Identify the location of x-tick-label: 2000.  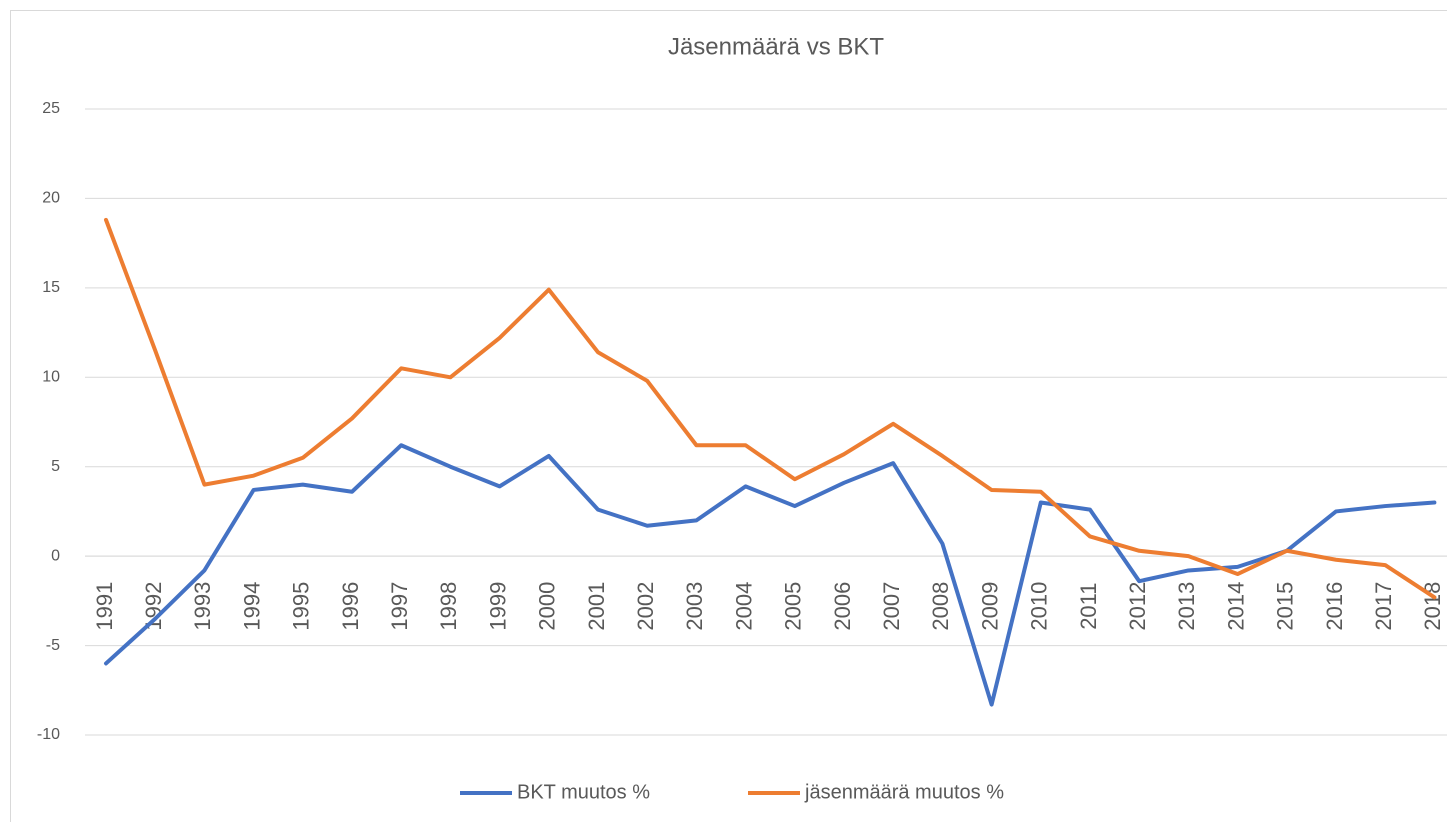
(547, 606).